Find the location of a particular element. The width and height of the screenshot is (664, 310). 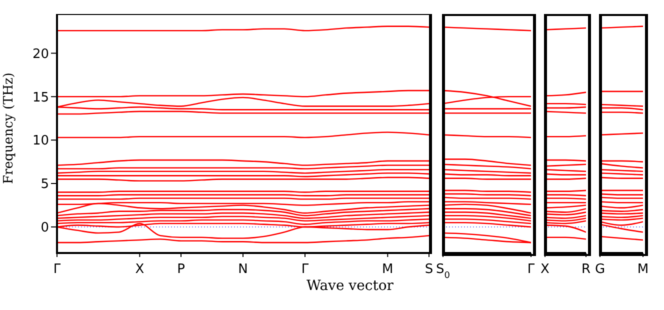

y-axis-title: Frequency (THz) is located at coordinates (9, 128).